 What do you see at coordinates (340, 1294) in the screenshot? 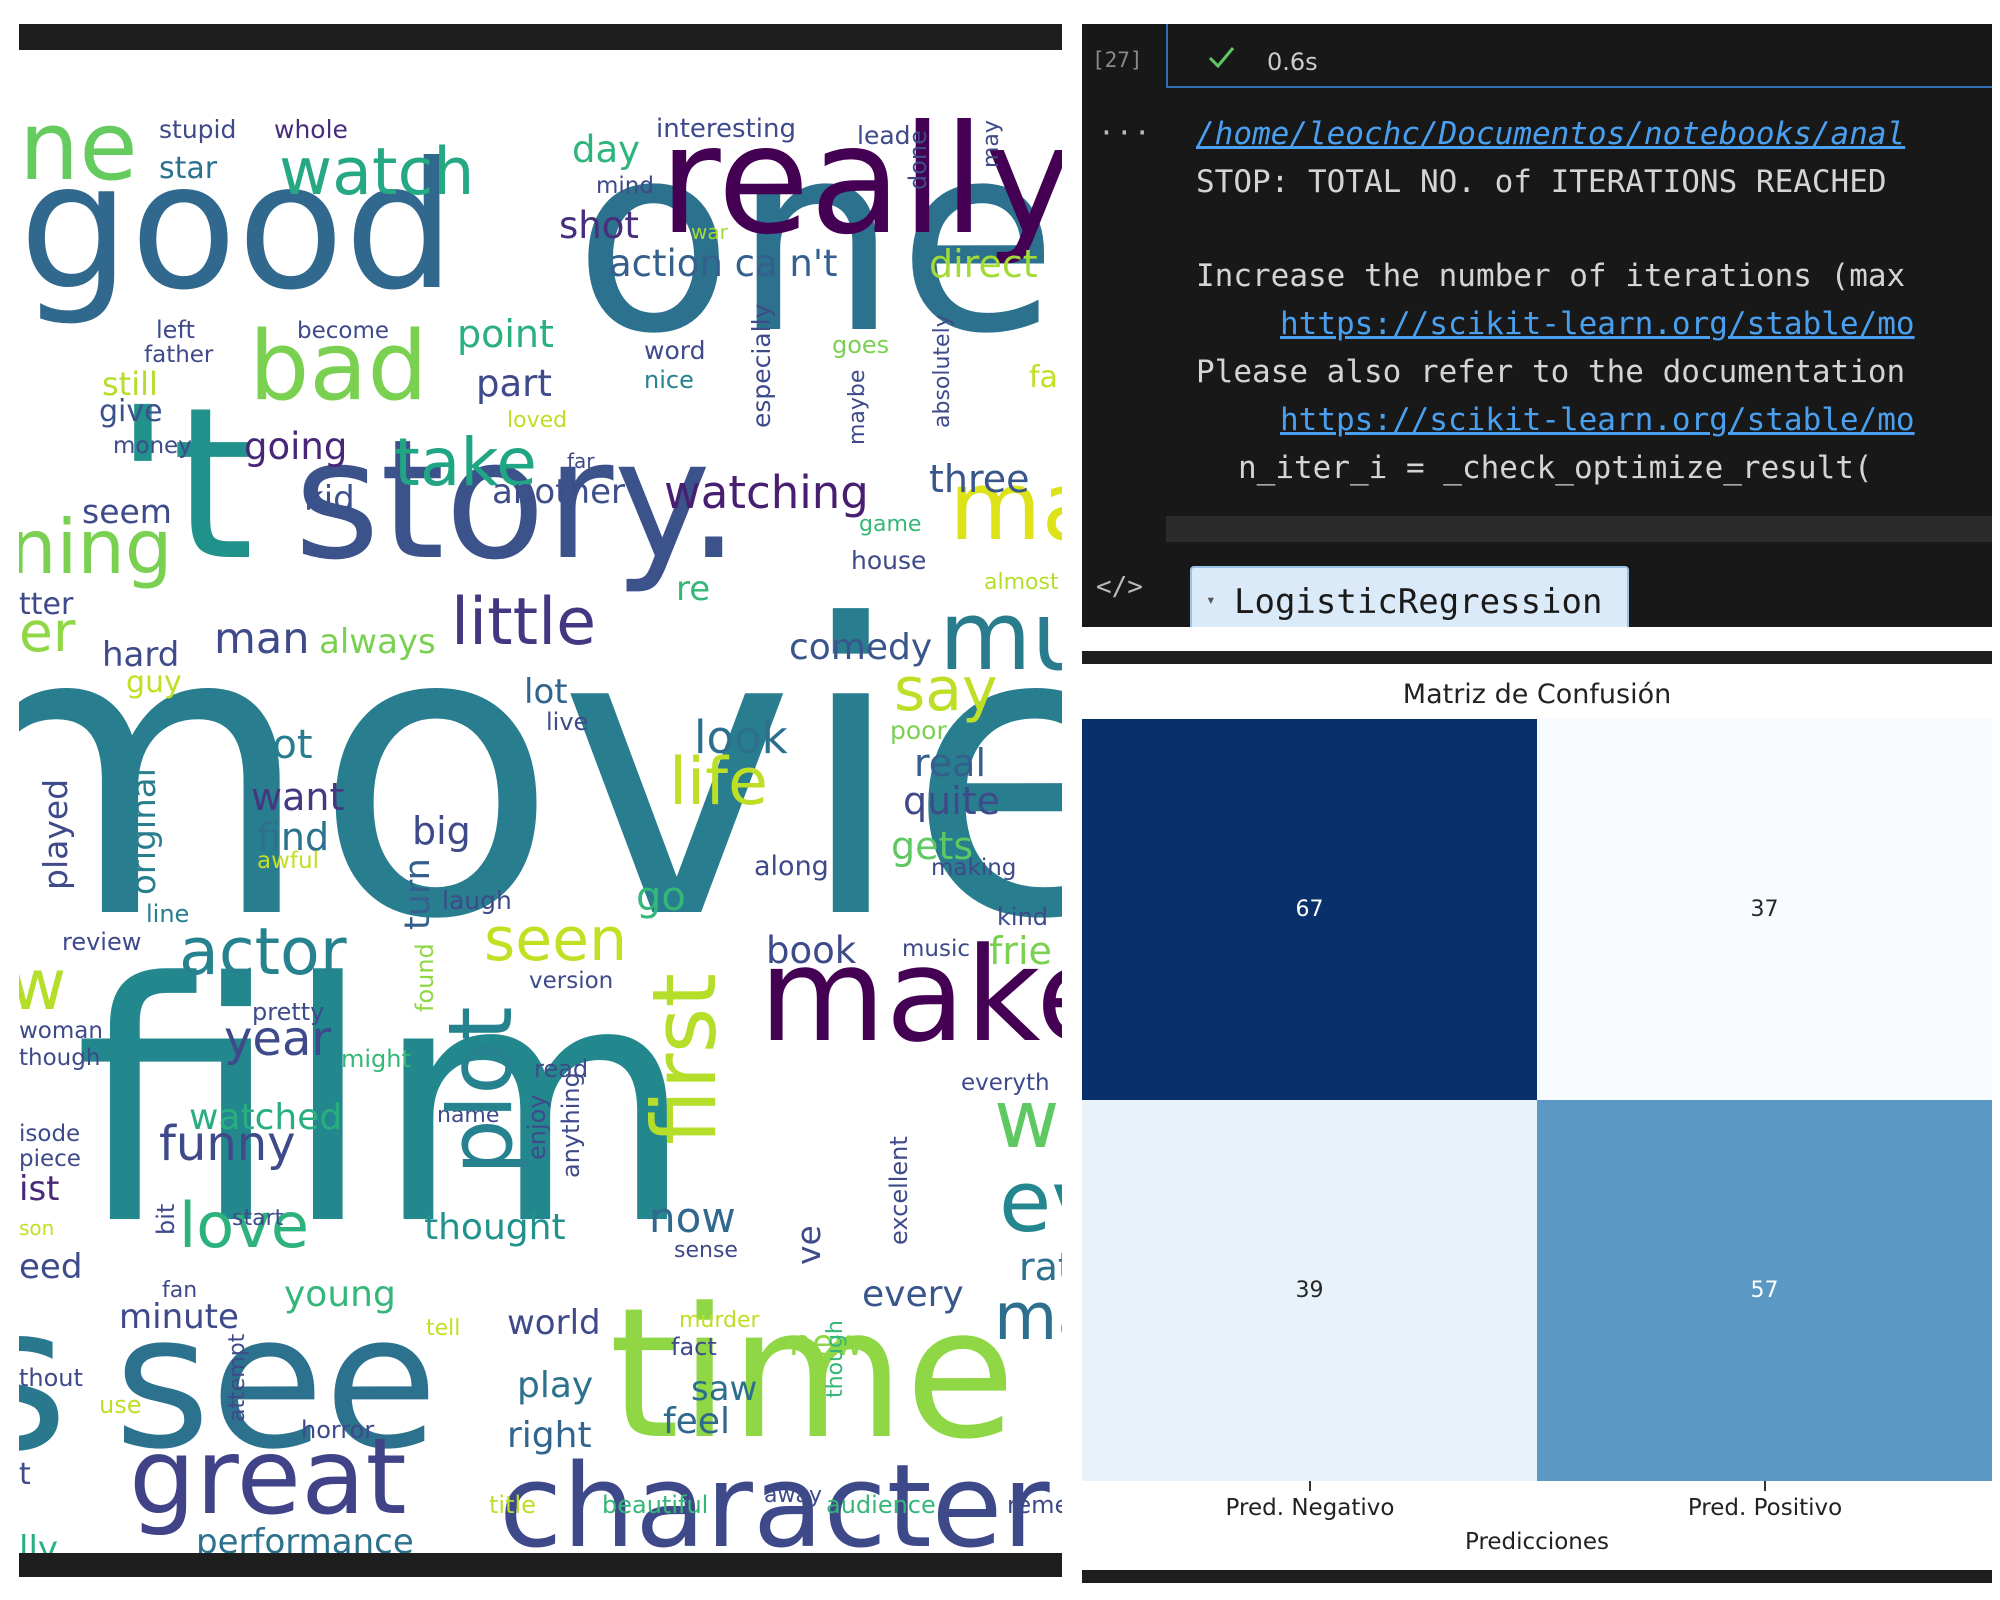
I see `word-cloud-word: young` at bounding box center [340, 1294].